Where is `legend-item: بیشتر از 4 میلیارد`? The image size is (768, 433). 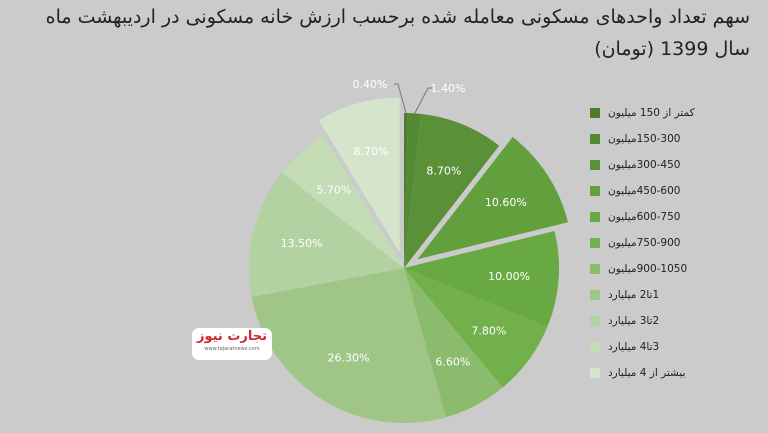
legend-item: بیشتر از 4 میلیارد is located at coordinates (645, 373).